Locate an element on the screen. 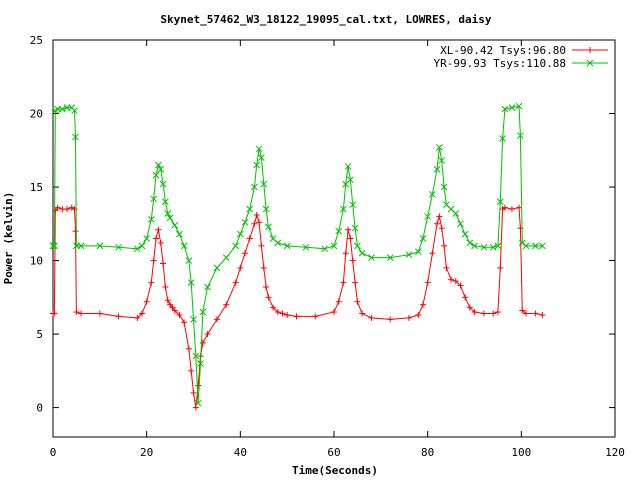 The height and width of the screenshot is (480, 640). x-tick-label: 80 is located at coordinates (427, 452).